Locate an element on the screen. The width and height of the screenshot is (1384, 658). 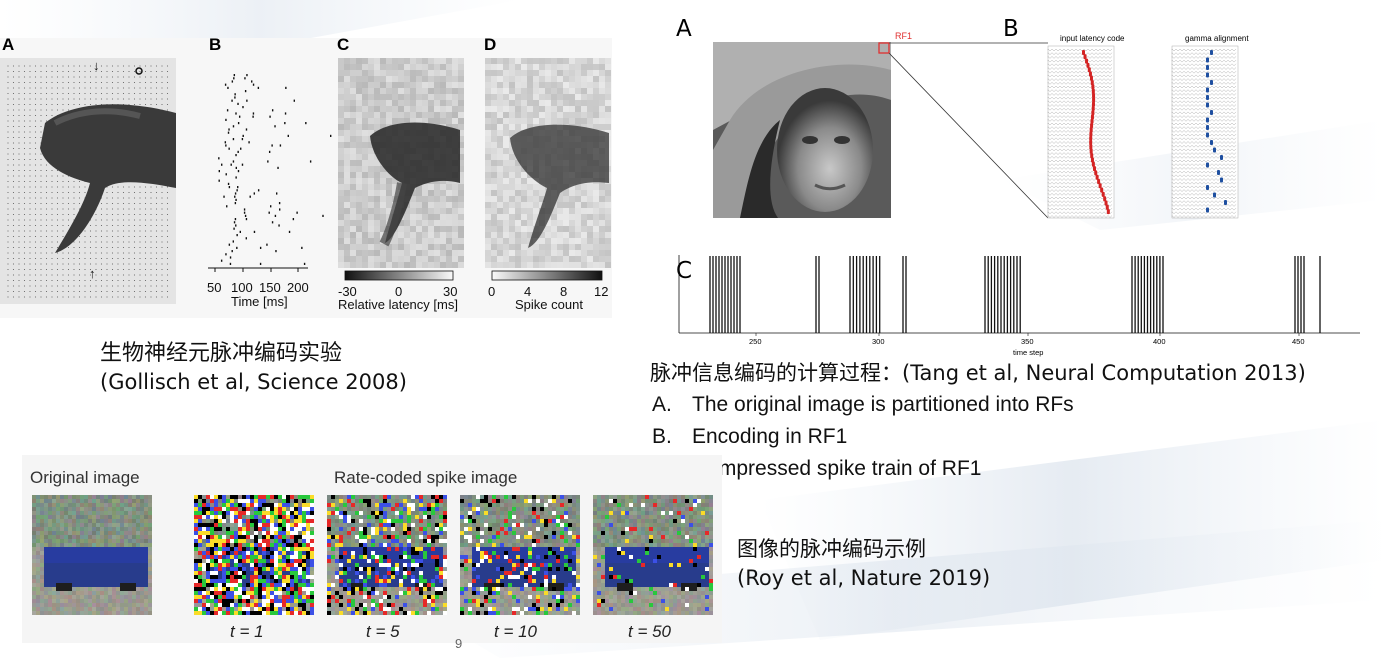
tang-label-a: A is located at coordinates (684, 29).